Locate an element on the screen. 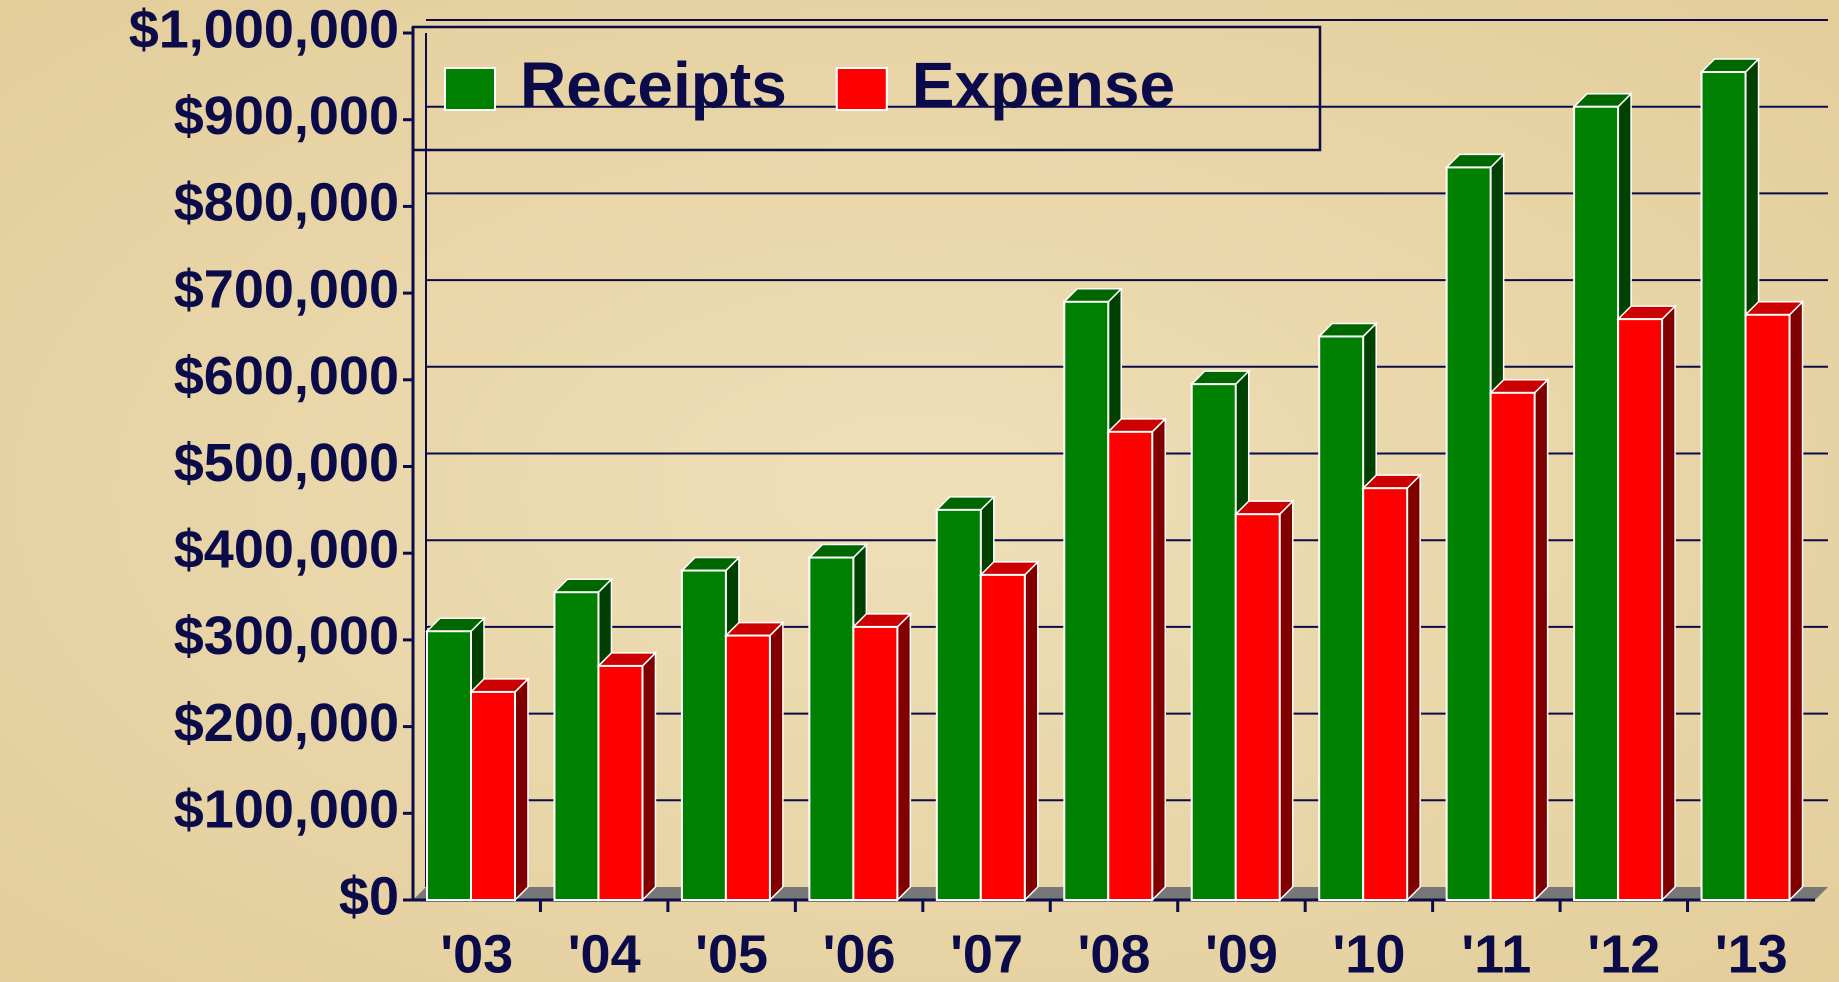 This screenshot has width=1839, height=982. y-tick-label: $300,000 is located at coordinates (286, 636).